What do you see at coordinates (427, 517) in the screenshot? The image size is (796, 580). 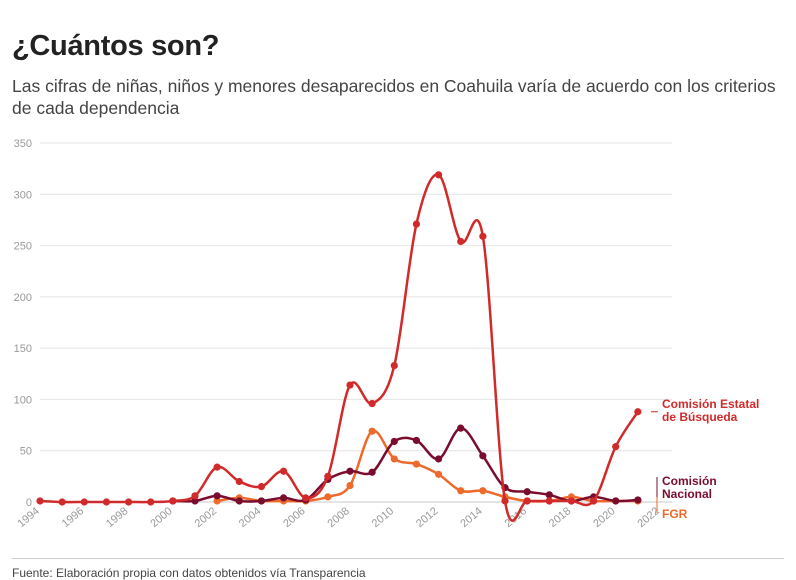 I see `x-tick-label: 2012` at bounding box center [427, 517].